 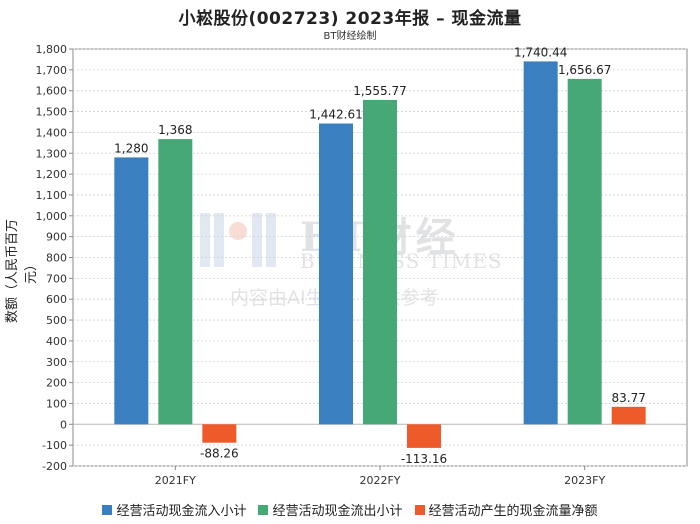 I want to click on legend-swatch-outflow, so click(x=263, y=509).